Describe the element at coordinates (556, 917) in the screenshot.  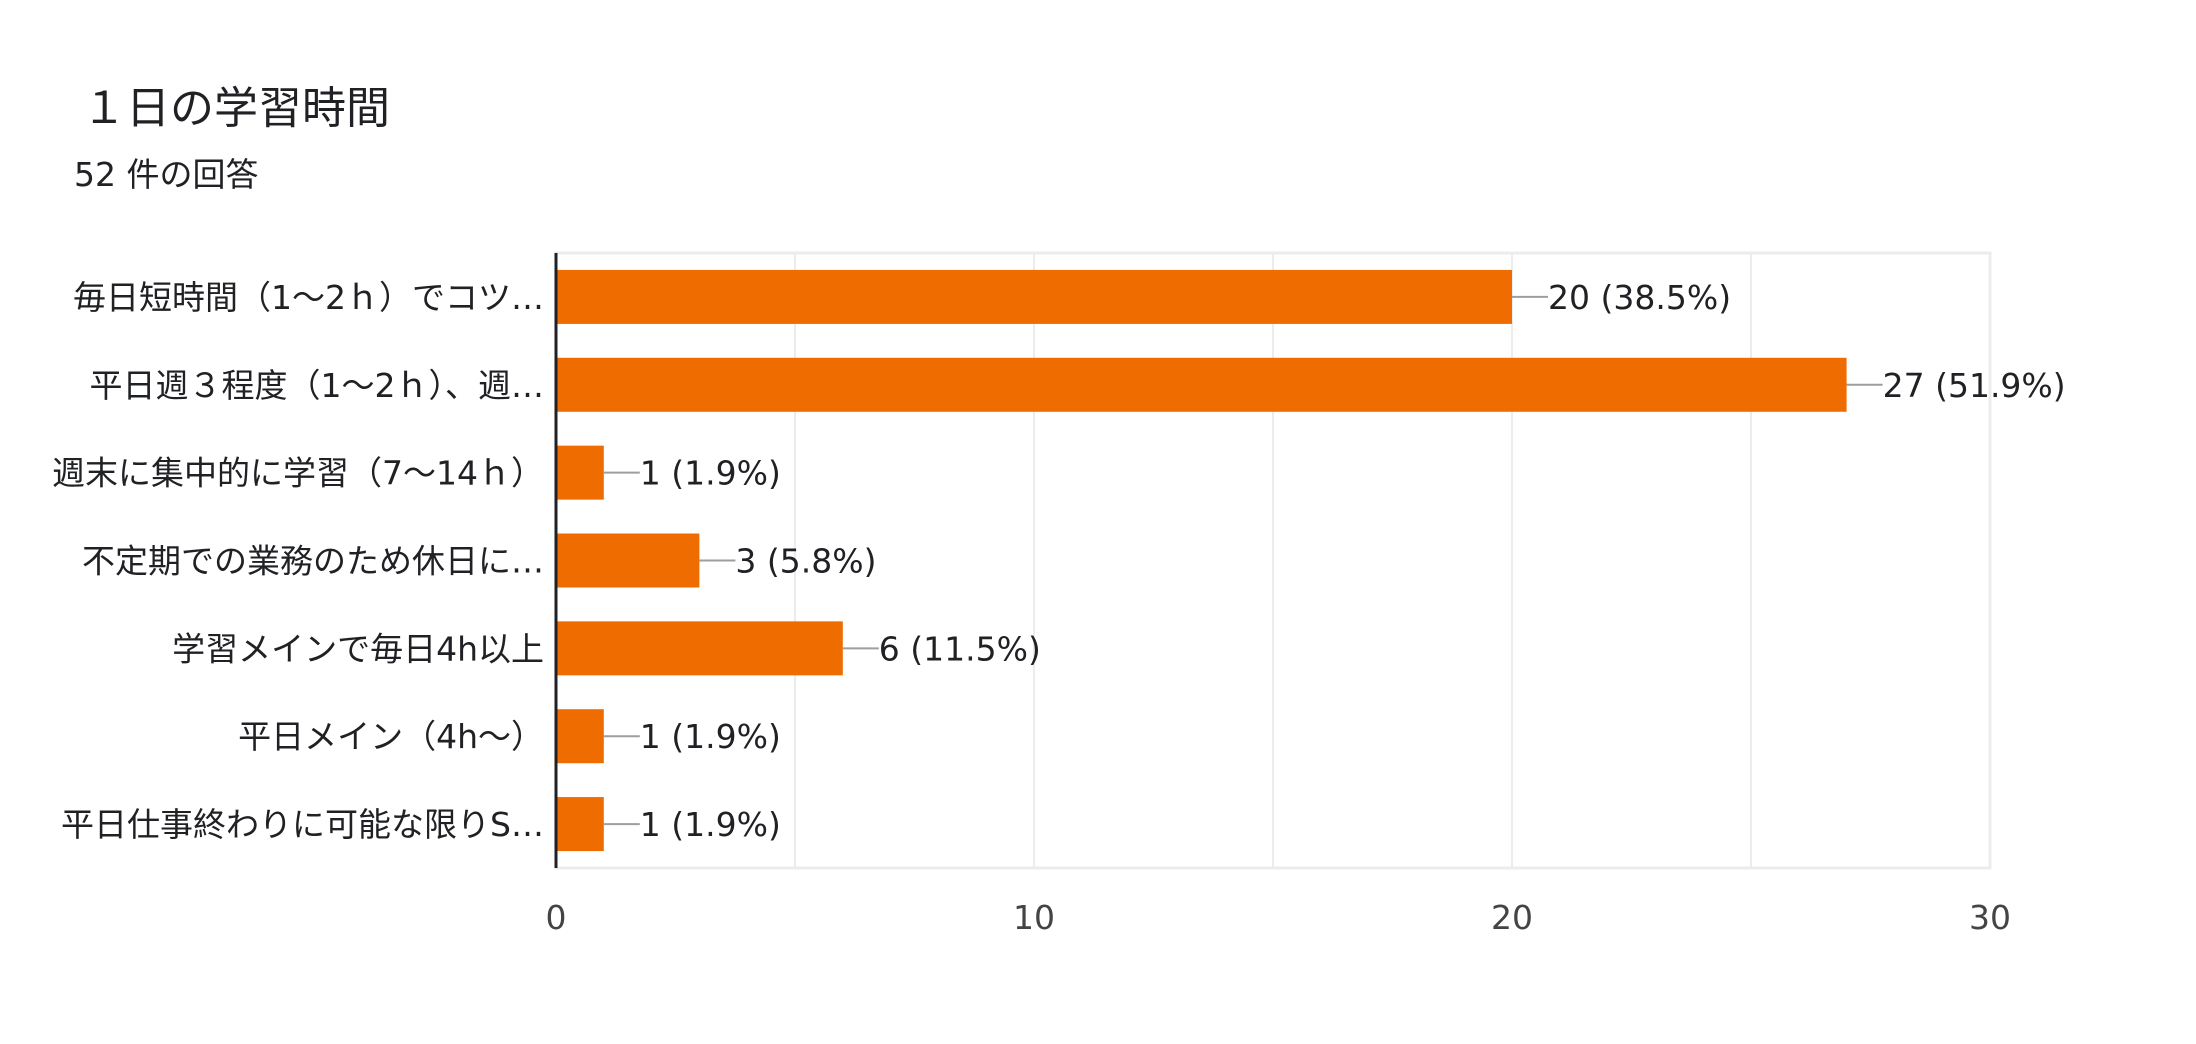
I see `x-tick-label: 0` at that location.